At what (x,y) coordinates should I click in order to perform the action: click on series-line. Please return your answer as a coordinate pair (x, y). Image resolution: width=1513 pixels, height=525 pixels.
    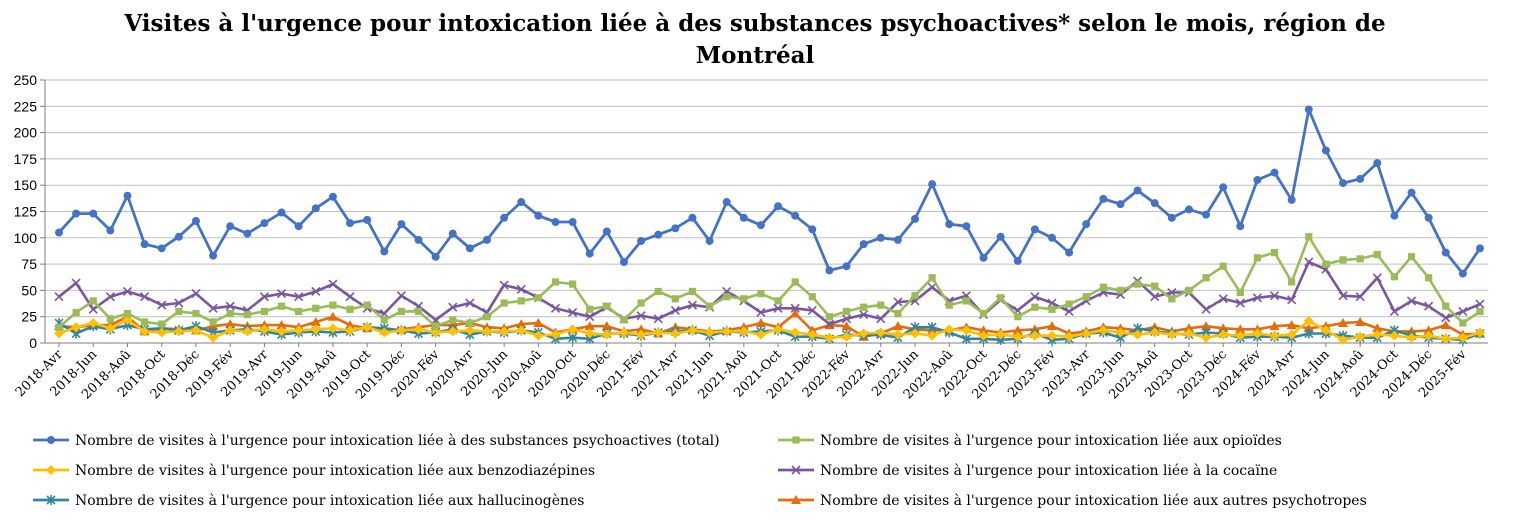
    Looking at the image, I should click on (769, 293).